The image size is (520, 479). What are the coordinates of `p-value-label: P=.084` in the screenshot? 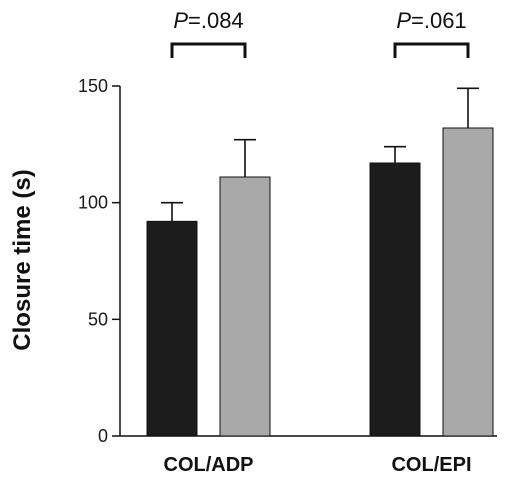 It's located at (208, 20).